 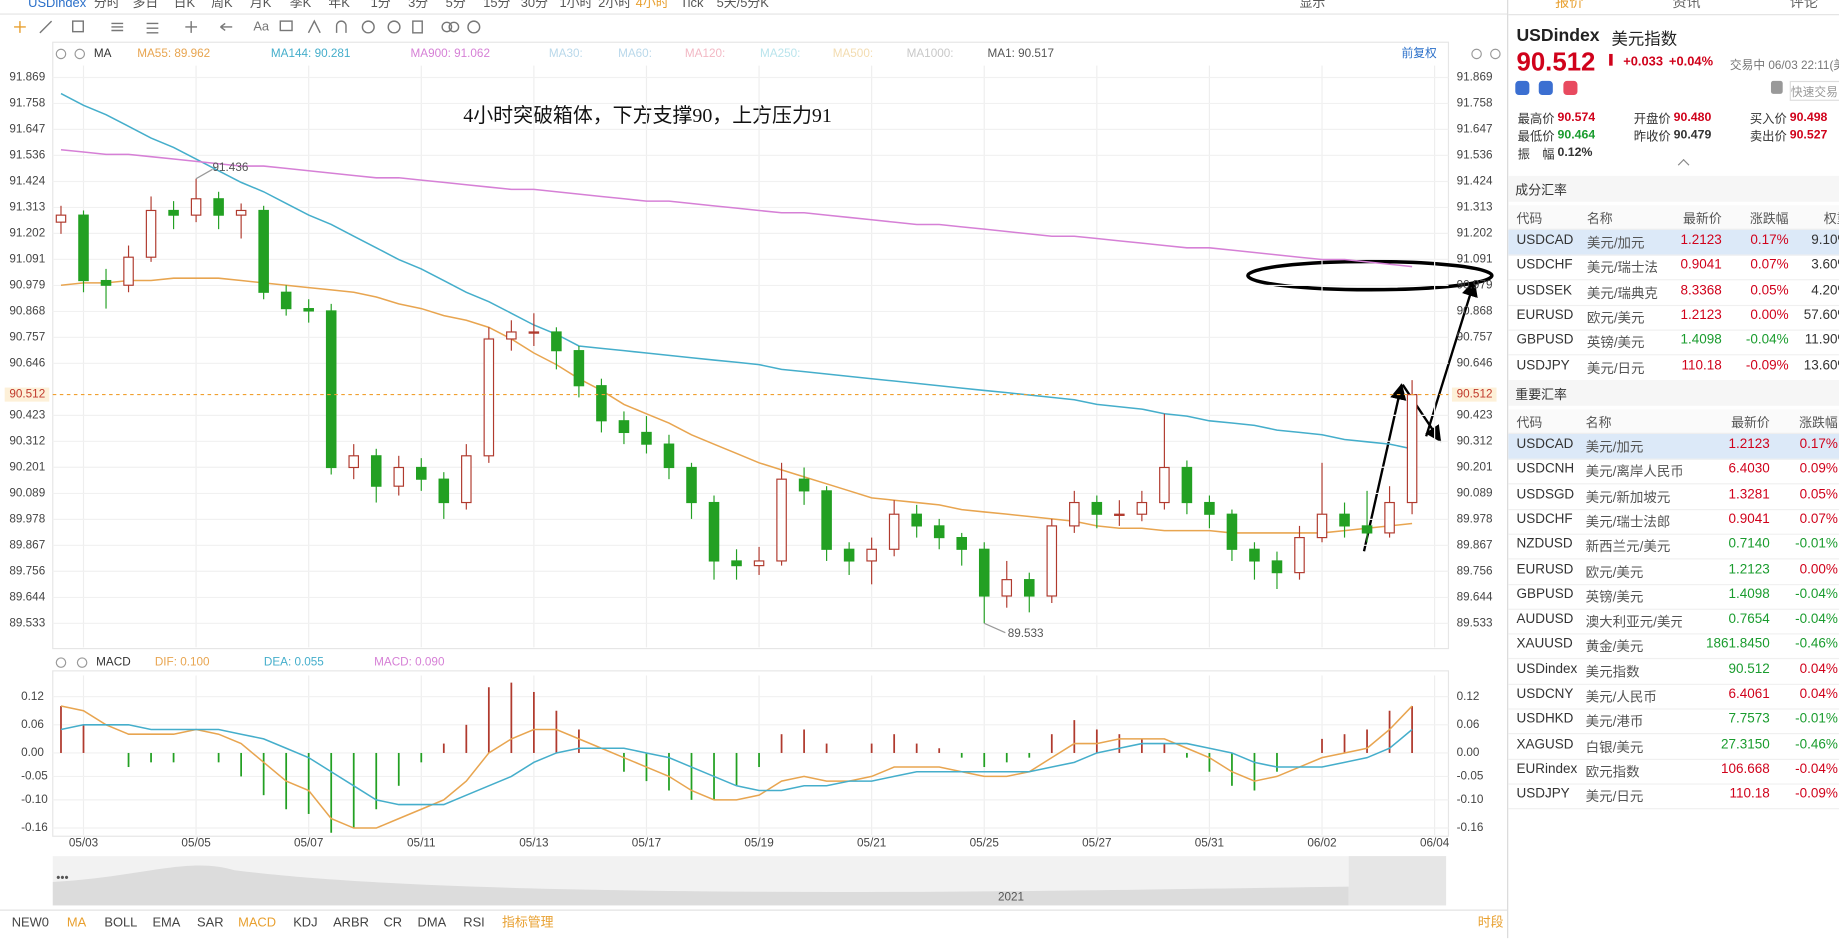 I want to click on session-tab: 时段, so click(x=1491, y=921).